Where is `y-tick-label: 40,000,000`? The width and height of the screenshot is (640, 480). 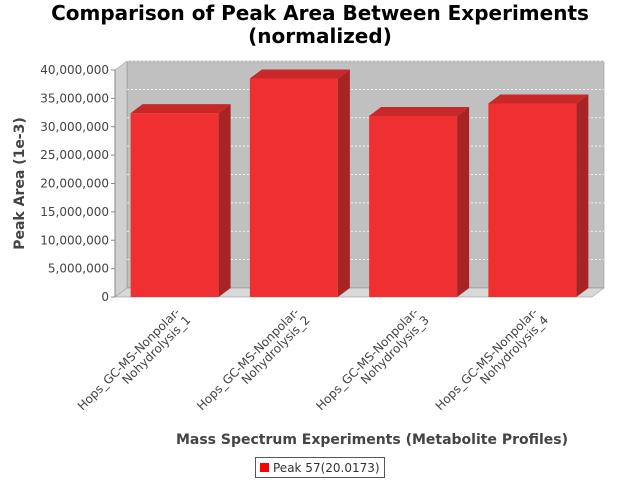 y-tick-label: 40,000,000 is located at coordinates (74, 70).